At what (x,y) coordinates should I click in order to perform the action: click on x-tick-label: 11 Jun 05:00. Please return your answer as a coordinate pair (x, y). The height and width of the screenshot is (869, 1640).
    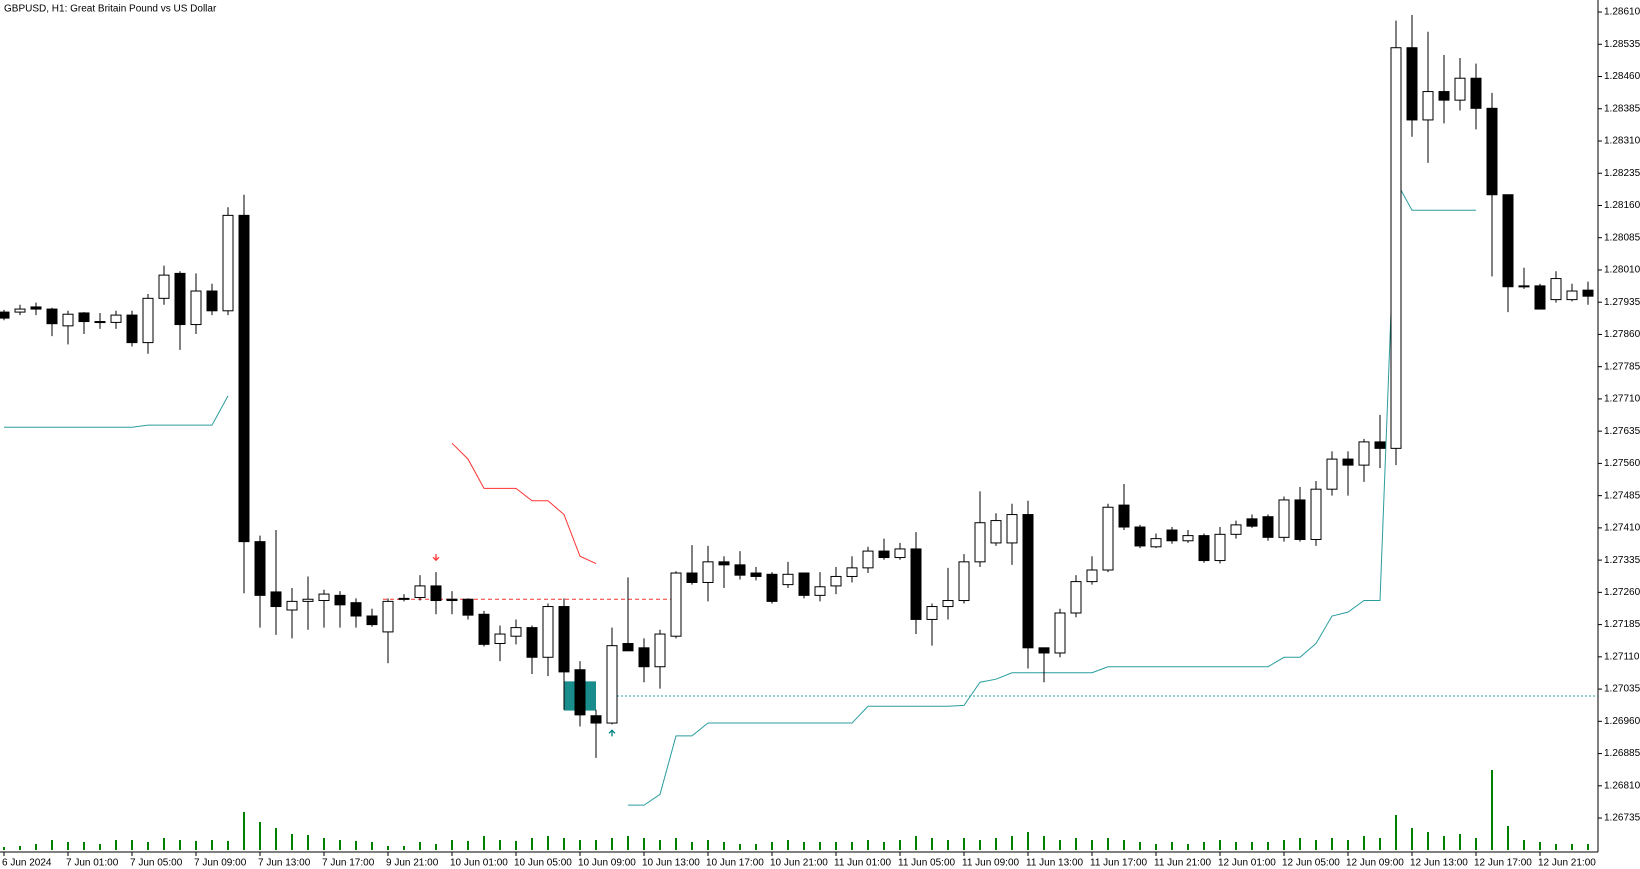
    Looking at the image, I should click on (927, 863).